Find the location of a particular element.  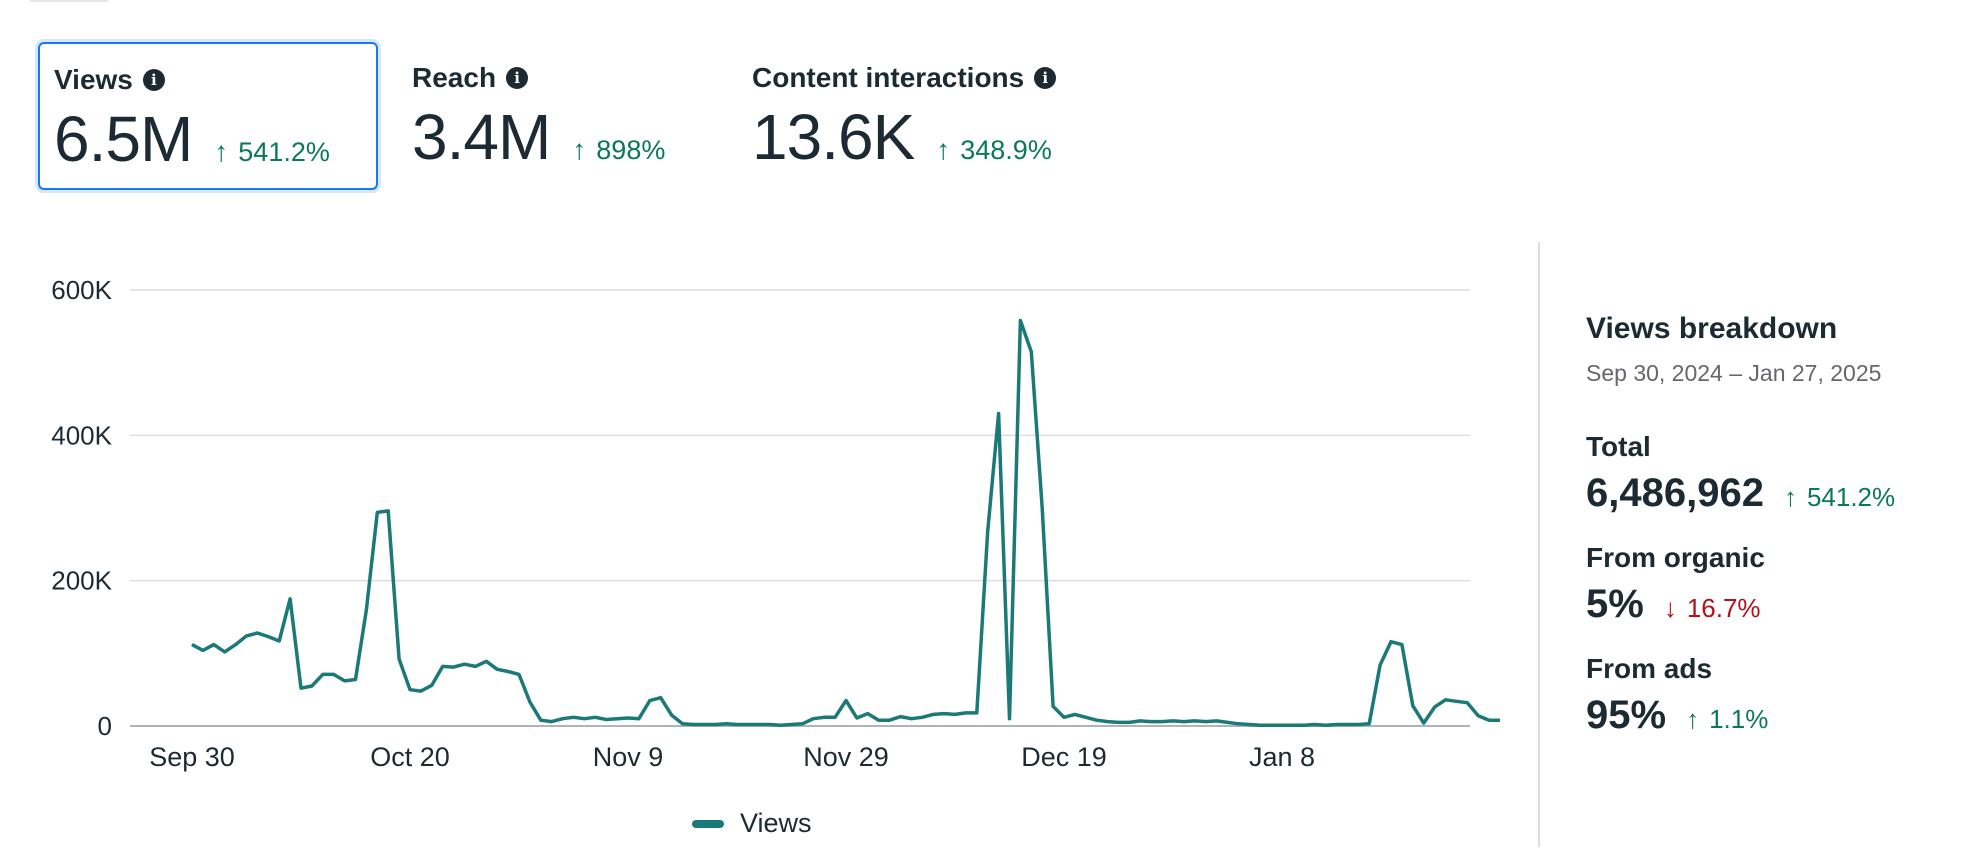

metric-card-views: Views i 6.5M ↑ 541.2% is located at coordinates (208, 116).